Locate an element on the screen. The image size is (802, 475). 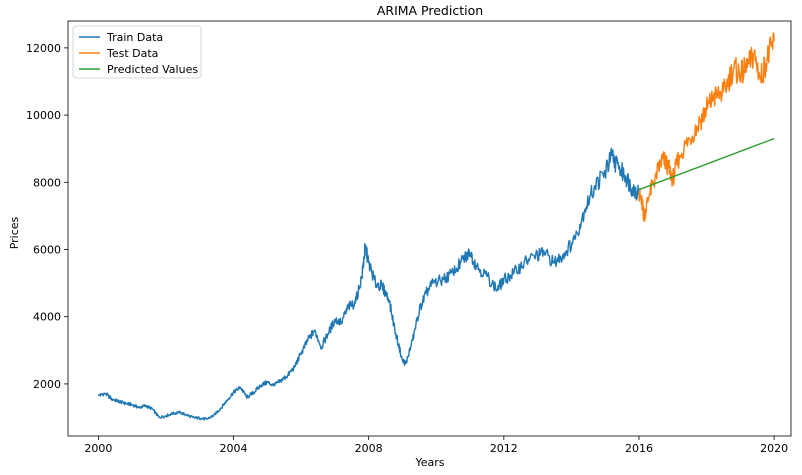
y-tick-label: 12000 is located at coordinates (43, 48).